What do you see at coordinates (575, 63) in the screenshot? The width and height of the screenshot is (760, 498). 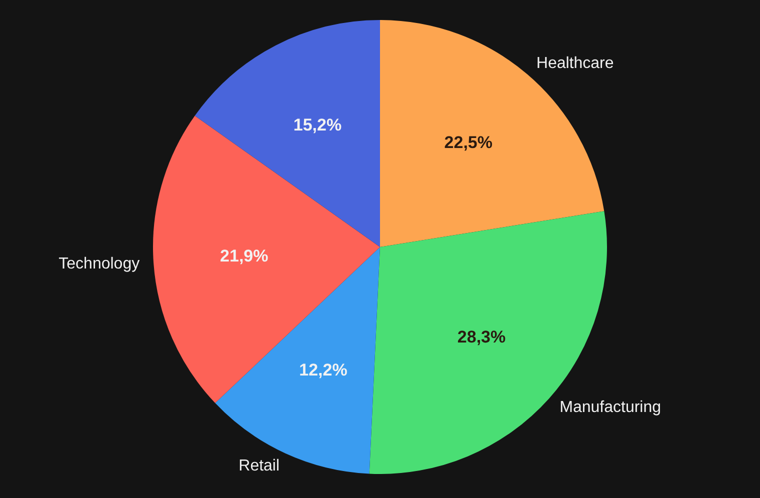 I see `slice-label: Healthcare` at bounding box center [575, 63].